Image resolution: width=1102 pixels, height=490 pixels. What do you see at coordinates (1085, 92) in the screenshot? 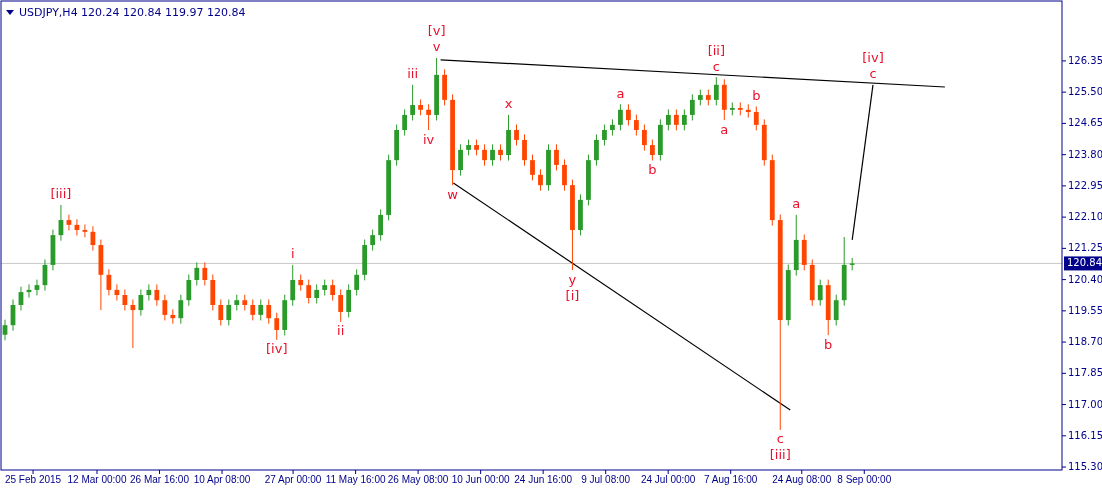
I see `y-tick-label: 125.50` at bounding box center [1085, 92].